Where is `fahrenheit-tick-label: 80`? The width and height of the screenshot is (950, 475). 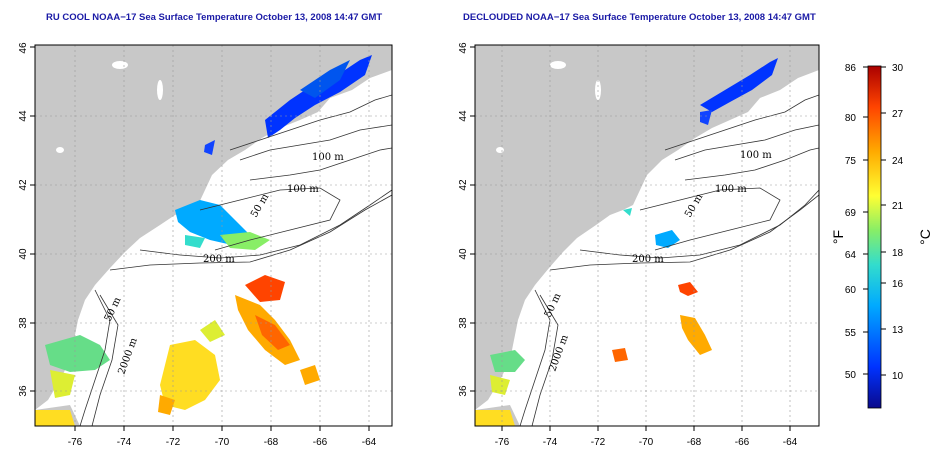
fahrenheit-tick-label: 80 is located at coordinates (851, 118).